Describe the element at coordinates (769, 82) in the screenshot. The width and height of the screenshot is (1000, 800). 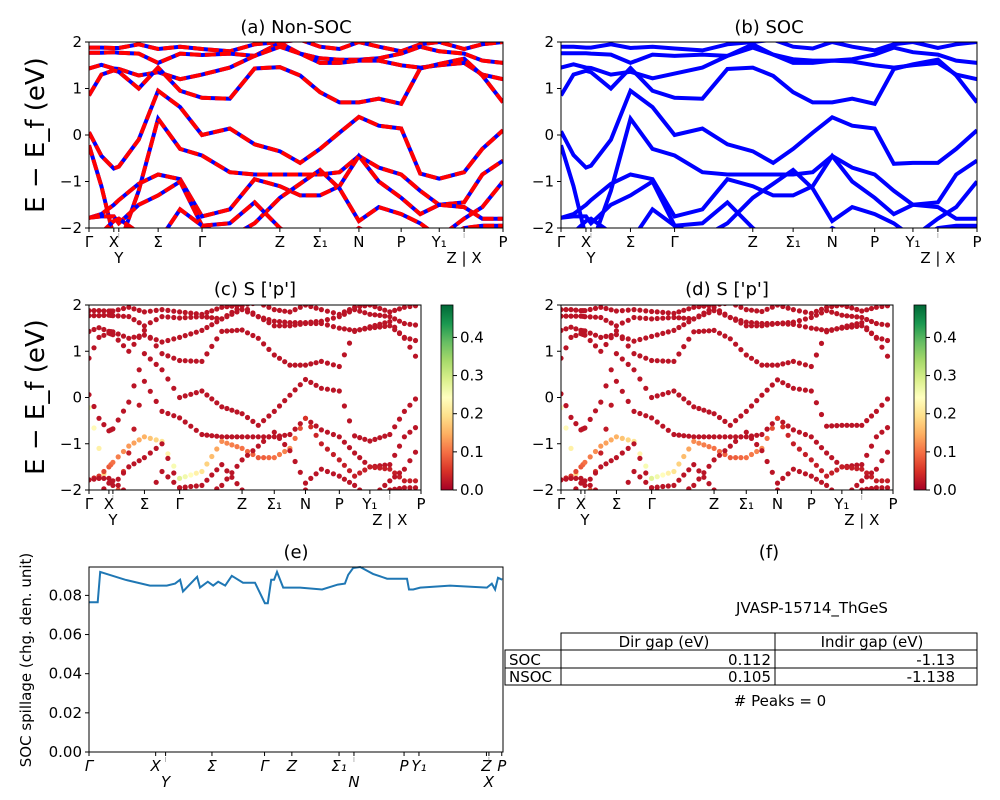
I see `band-line` at that location.